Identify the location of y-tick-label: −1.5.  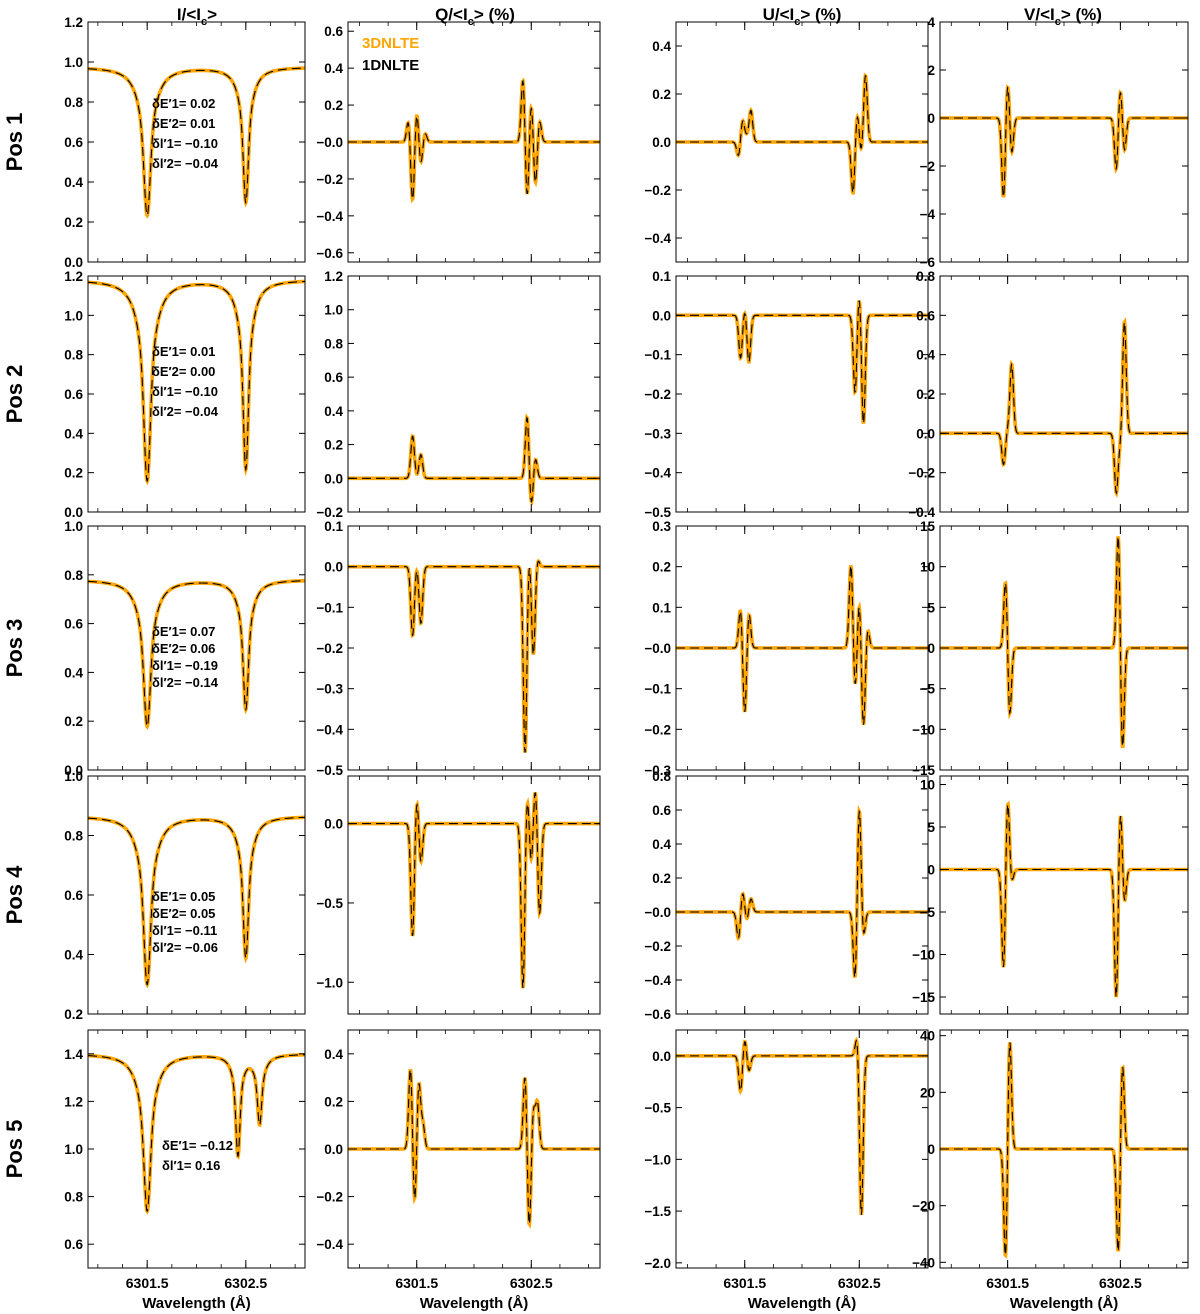
(657, 1211).